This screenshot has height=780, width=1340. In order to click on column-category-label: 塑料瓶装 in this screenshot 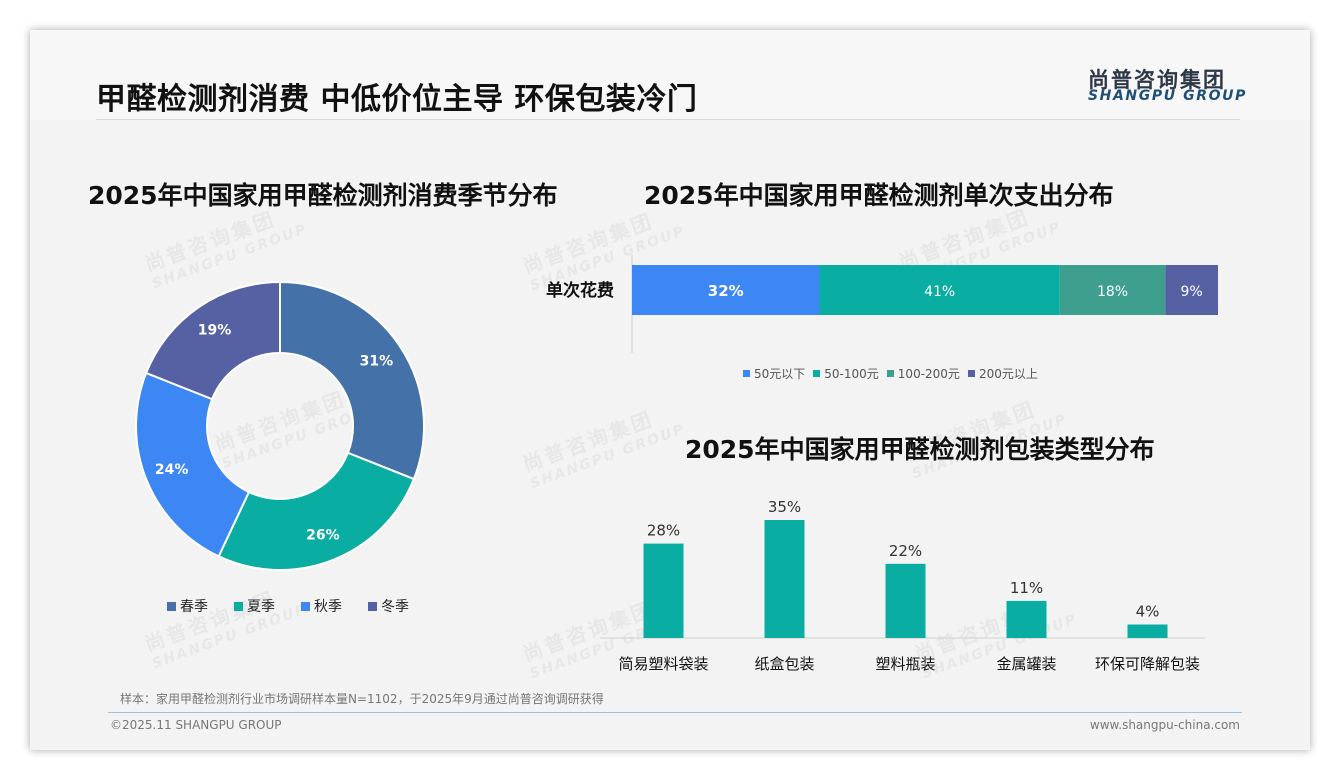, I will do `click(905, 664)`.